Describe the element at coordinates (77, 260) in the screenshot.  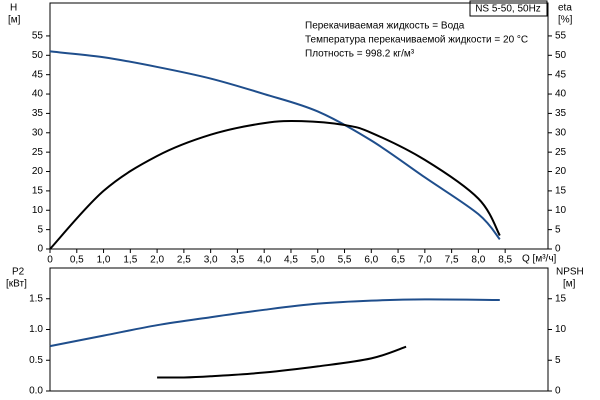
I see `x-tick-label: 0,5` at that location.